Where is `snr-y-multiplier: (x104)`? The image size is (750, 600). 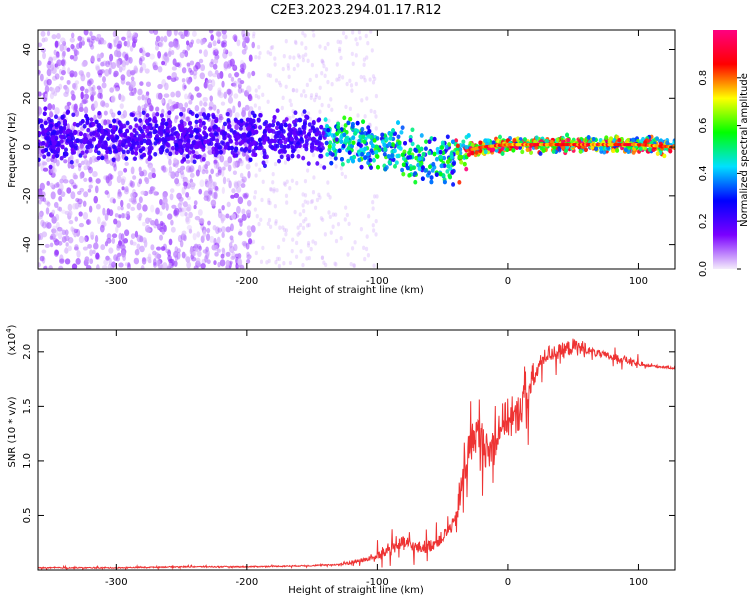
snr-y-multiplier: (x104) is located at coordinates (11, 339).